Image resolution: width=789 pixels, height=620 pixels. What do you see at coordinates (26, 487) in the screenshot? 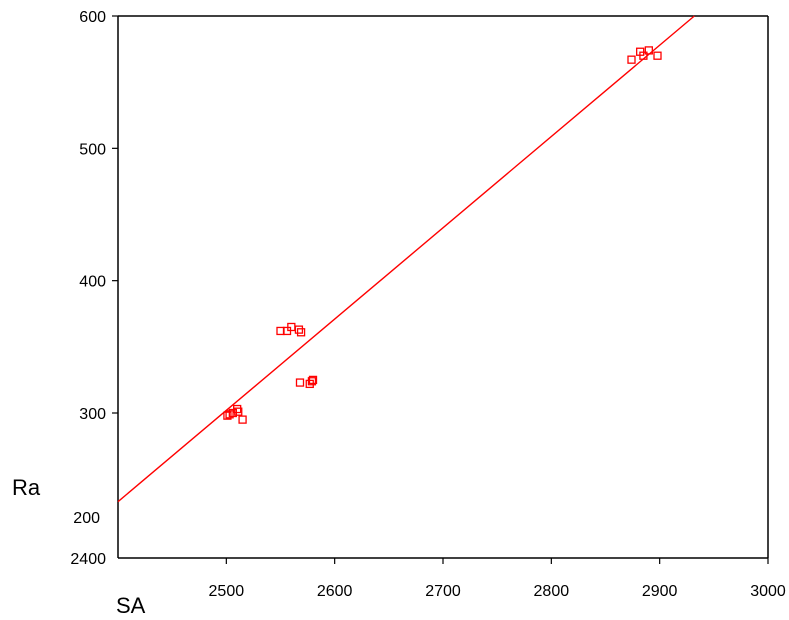
I see `y-axis-title: Ra` at bounding box center [26, 487].